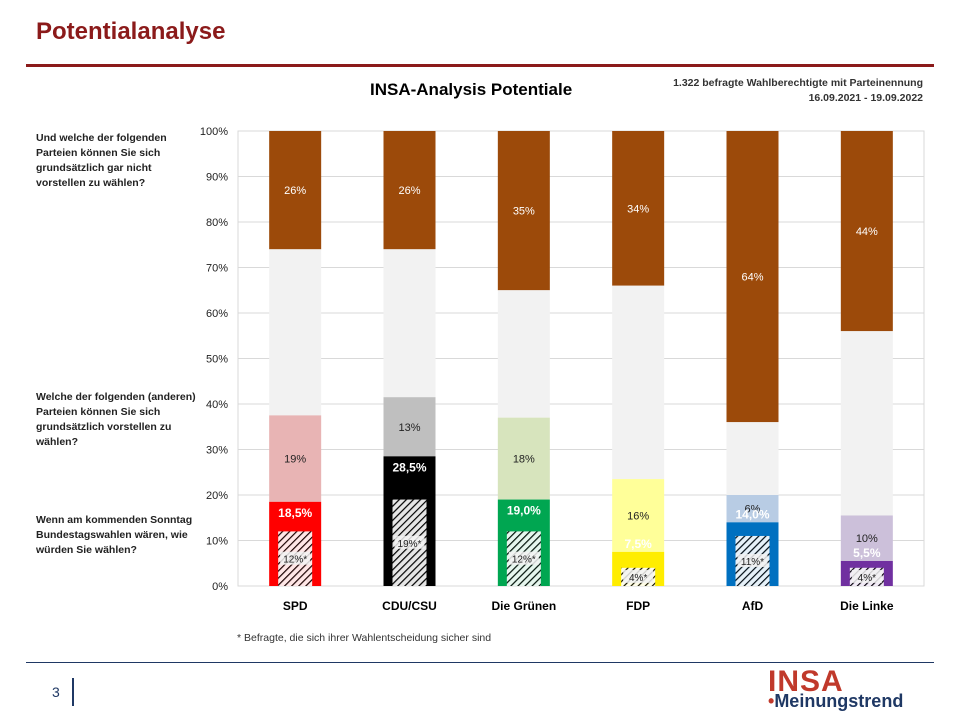  Describe the element at coordinates (865, 98) in the screenshot. I see `source-period: 16.09.2021 - 19.09.2022` at that location.